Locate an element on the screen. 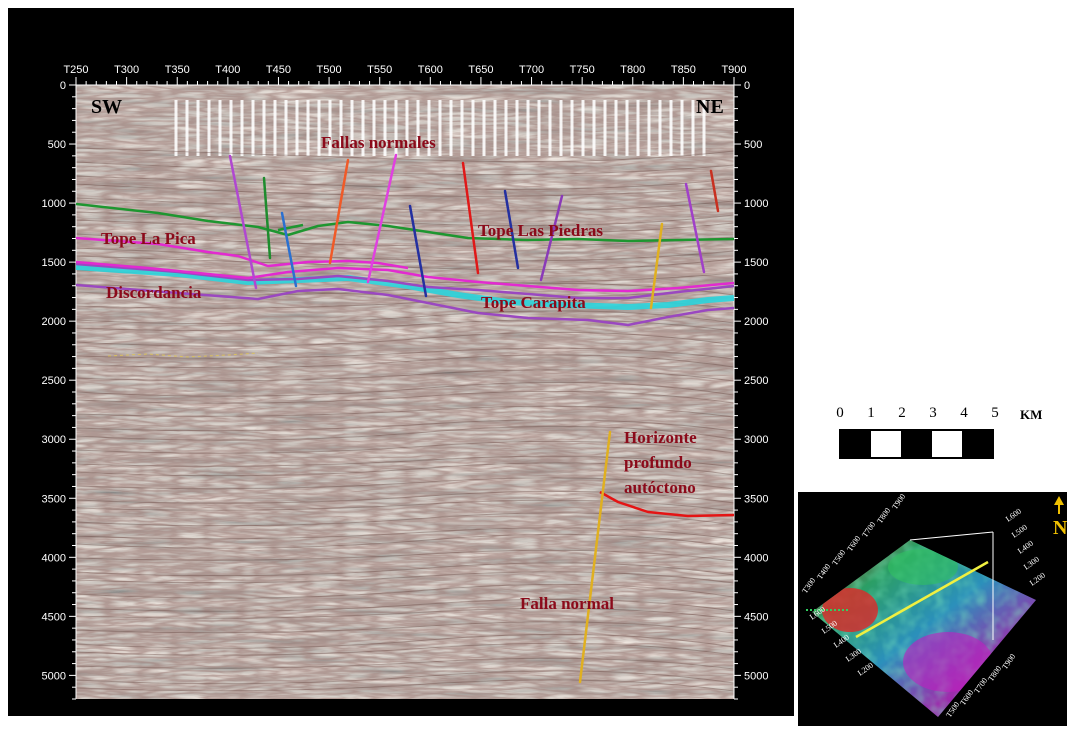 The height and width of the screenshot is (731, 1067). fault-yellow-deep is located at coordinates (595, 557).